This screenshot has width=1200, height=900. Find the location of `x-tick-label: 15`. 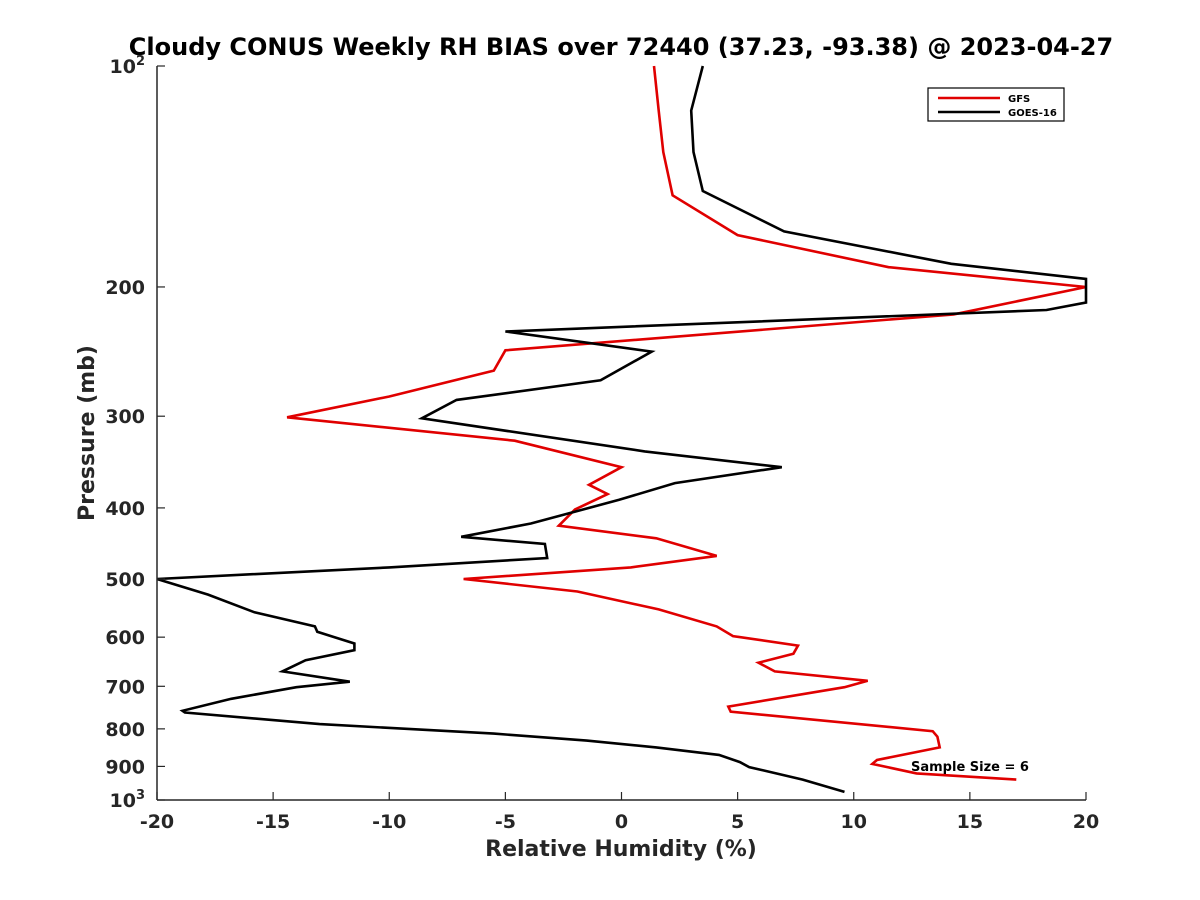

x-tick-label: 15 is located at coordinates (970, 822).